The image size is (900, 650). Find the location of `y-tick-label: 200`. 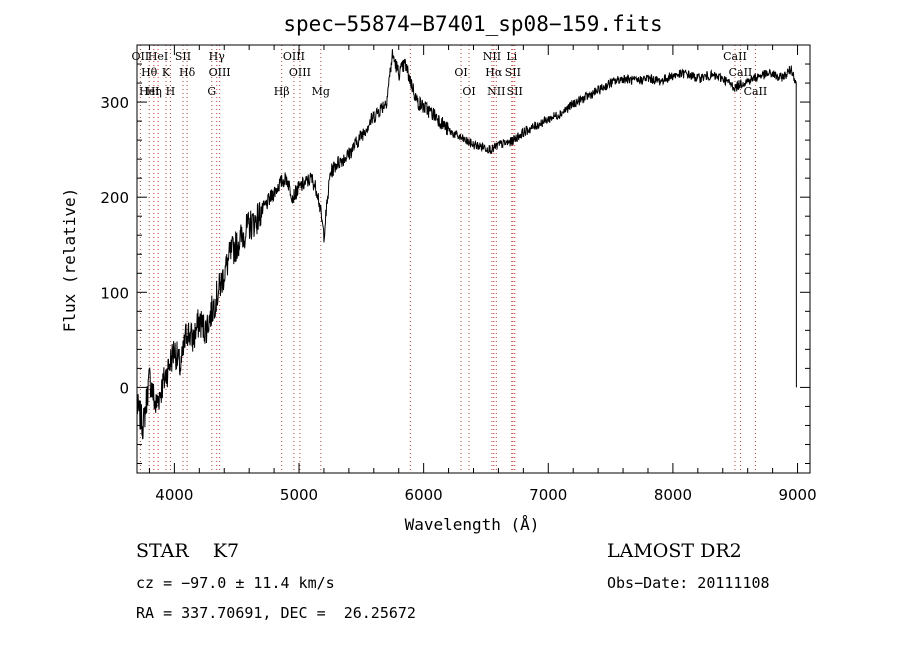

y-tick-label: 200 is located at coordinates (114, 198).